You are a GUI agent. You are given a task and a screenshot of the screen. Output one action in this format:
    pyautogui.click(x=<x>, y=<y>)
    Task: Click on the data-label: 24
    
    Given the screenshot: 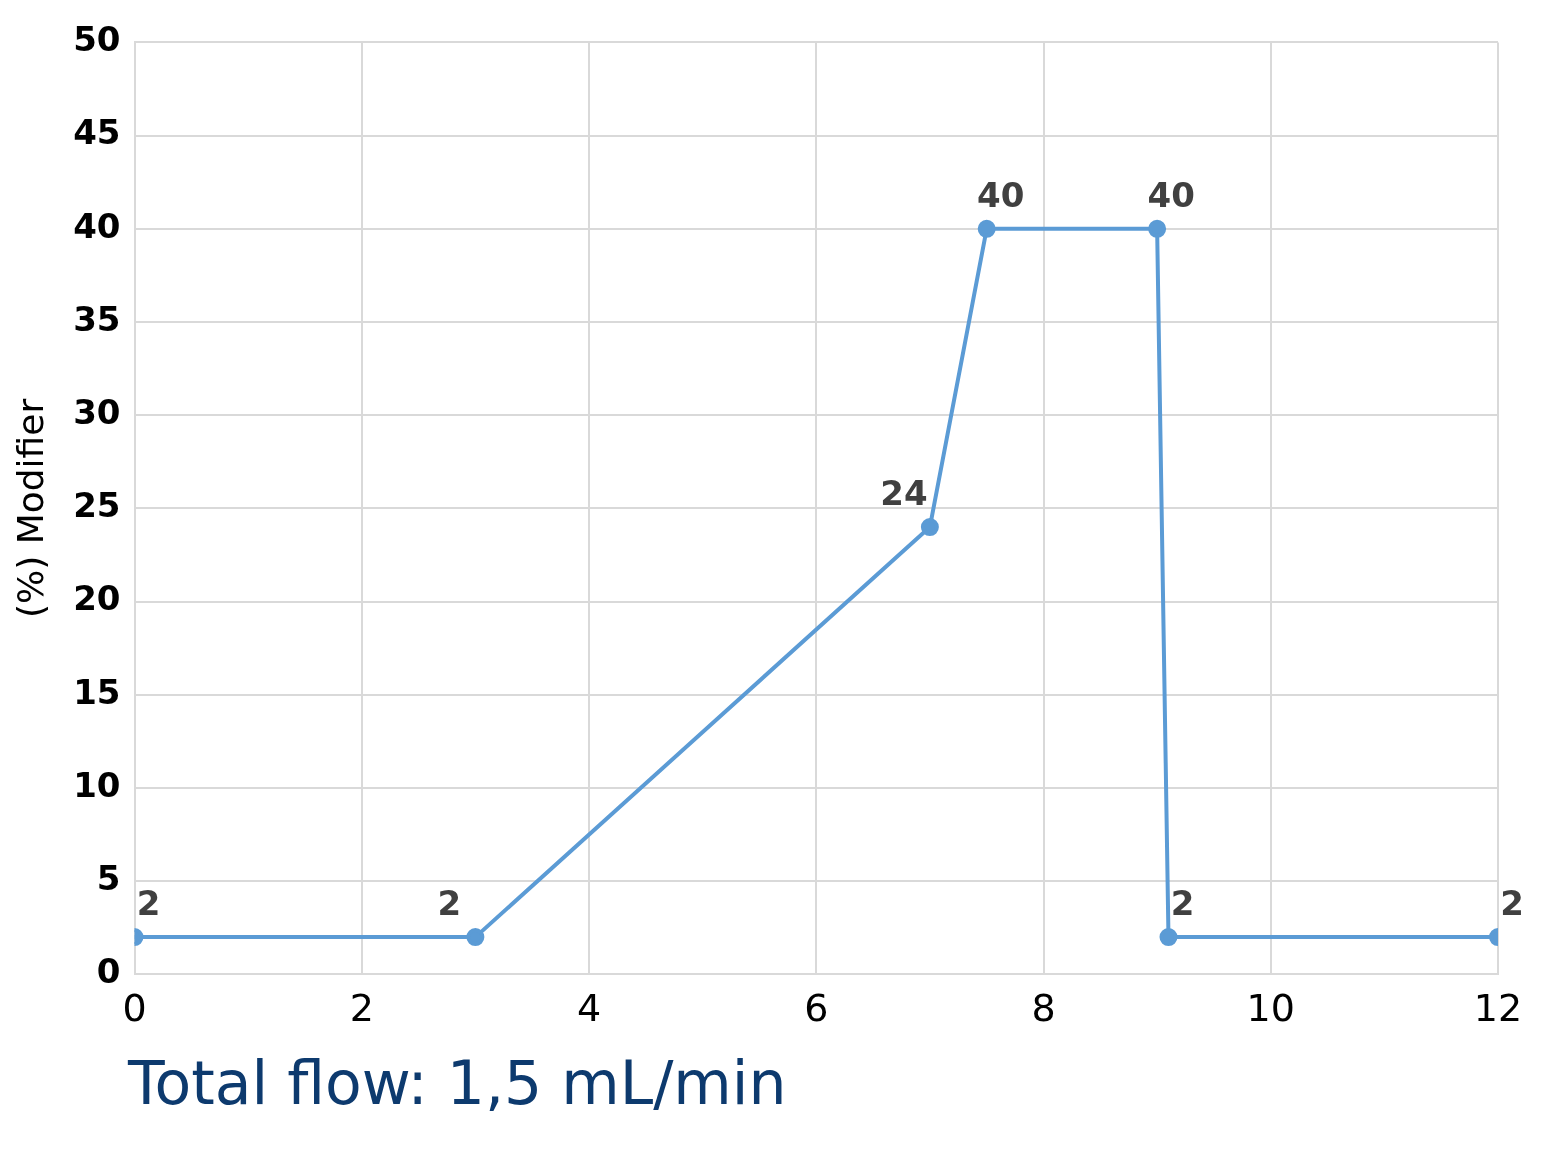 What is the action you would take?
    pyautogui.click(x=904, y=492)
    